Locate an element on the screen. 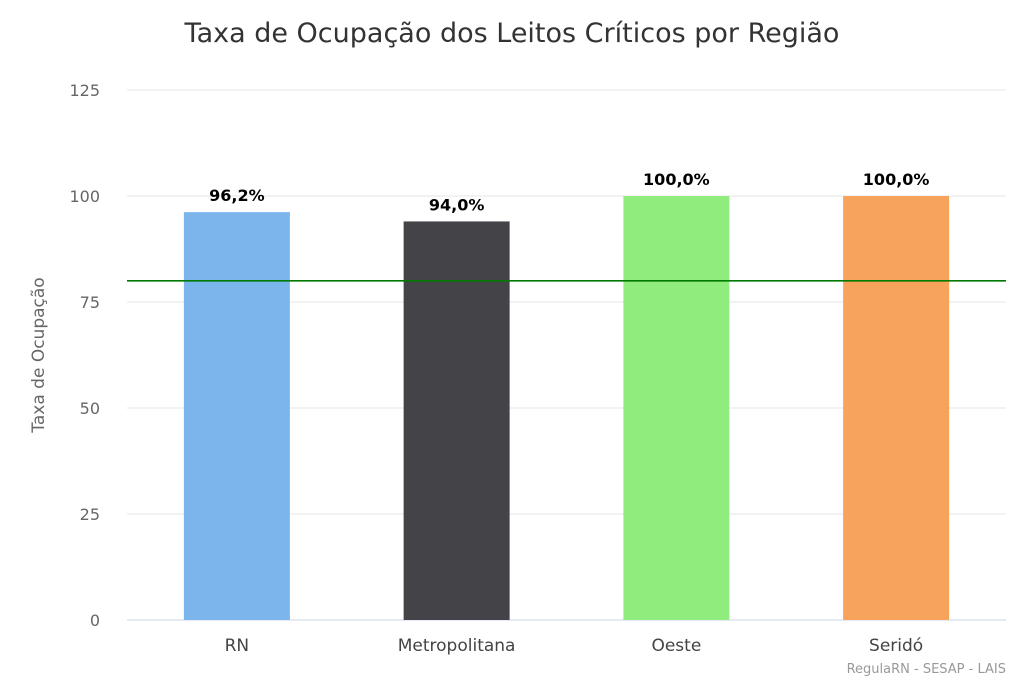 Image resolution: width=1024 pixels, height=687 pixels. y-tick-label: 75 is located at coordinates (90, 302).